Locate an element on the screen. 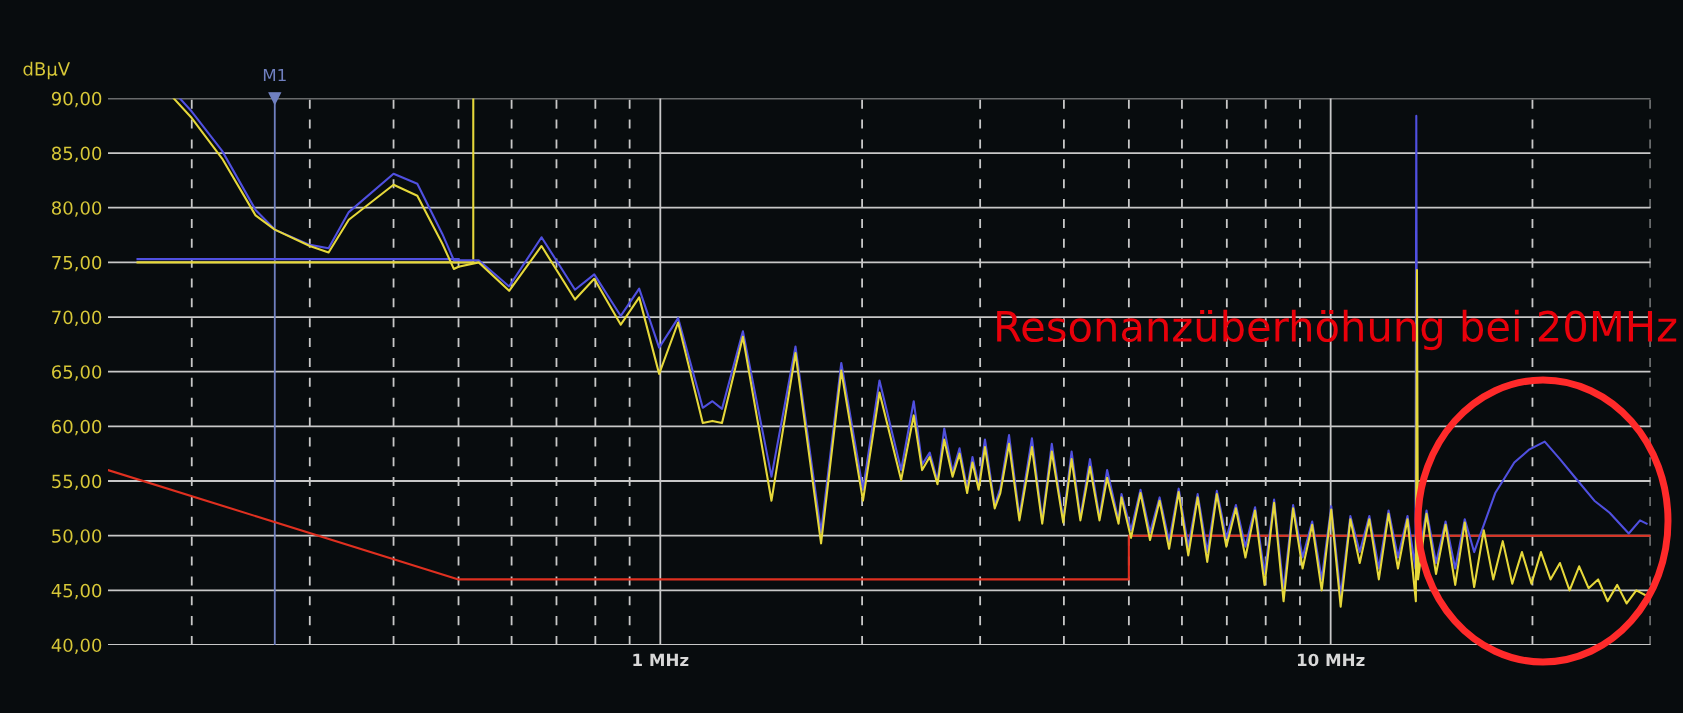 The image size is (1683, 713). y-axis-title: dBµV is located at coordinates (46, 70).